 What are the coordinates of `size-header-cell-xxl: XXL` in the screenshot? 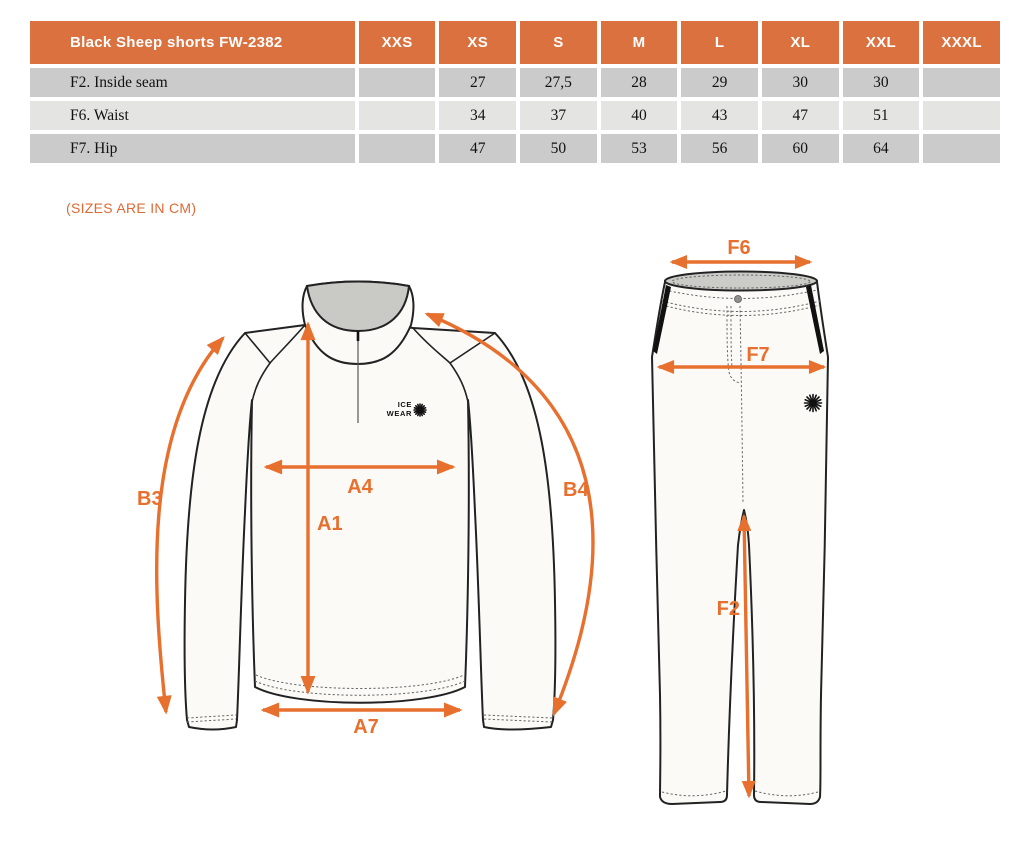 It's located at (881, 42).